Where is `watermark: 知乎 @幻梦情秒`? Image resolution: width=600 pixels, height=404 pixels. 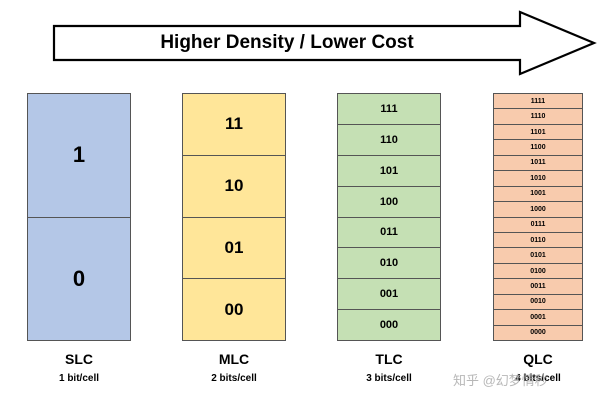
watermark: 知乎 @幻梦情秒 is located at coordinates (500, 380).